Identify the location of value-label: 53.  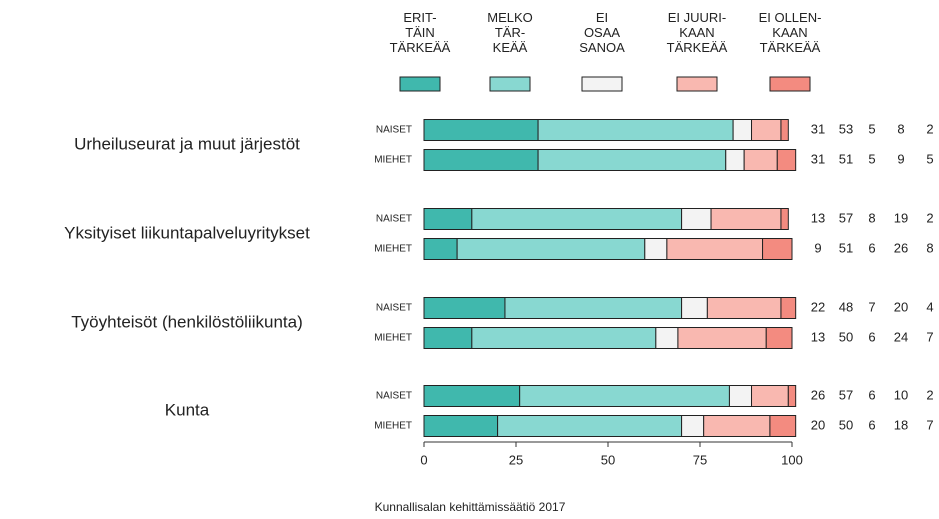
(846, 128).